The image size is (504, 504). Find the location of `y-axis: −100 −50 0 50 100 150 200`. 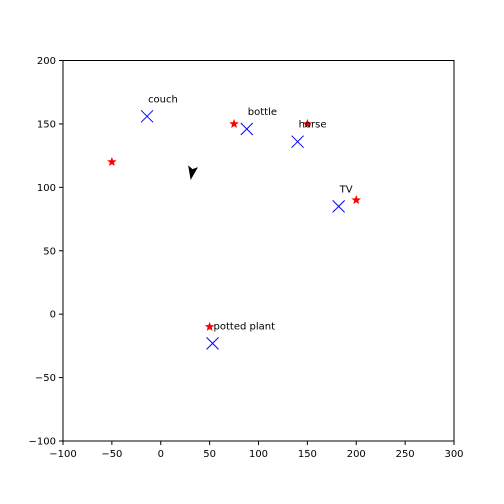

y-axis: −100 −50 0 50 100 150 200 is located at coordinates (46, 252).